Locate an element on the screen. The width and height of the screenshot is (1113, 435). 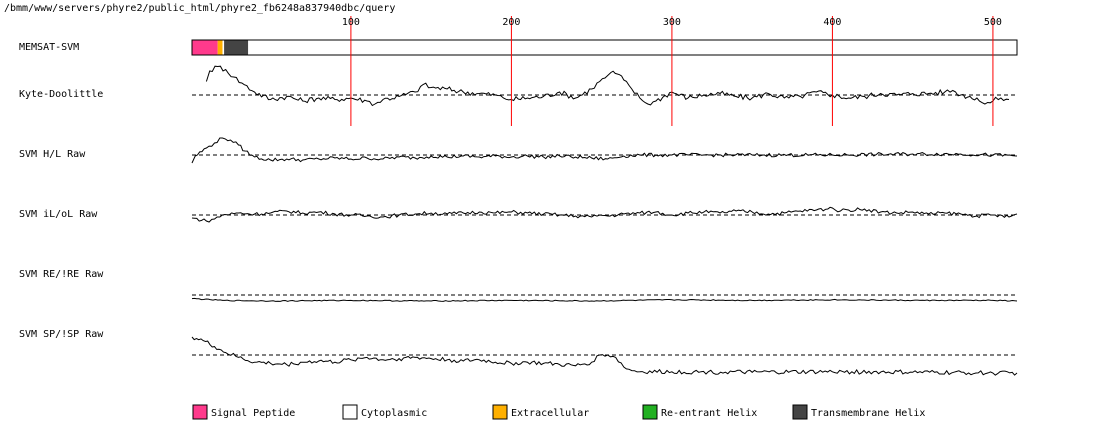
tick-label-300: 300 is located at coordinates (672, 22).